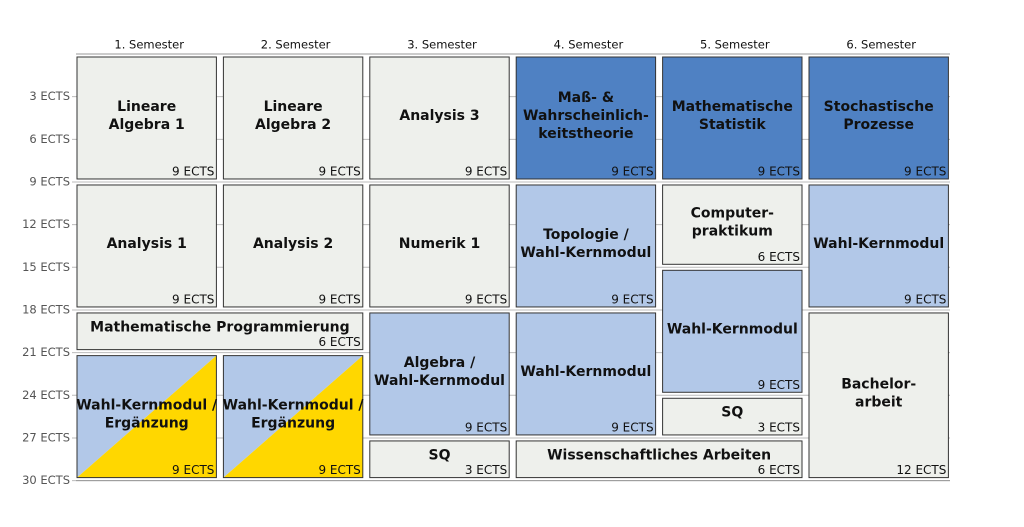 The image size is (1024, 527). Describe the element at coordinates (732, 413) in the screenshot. I see `module-title: SQ` at that location.